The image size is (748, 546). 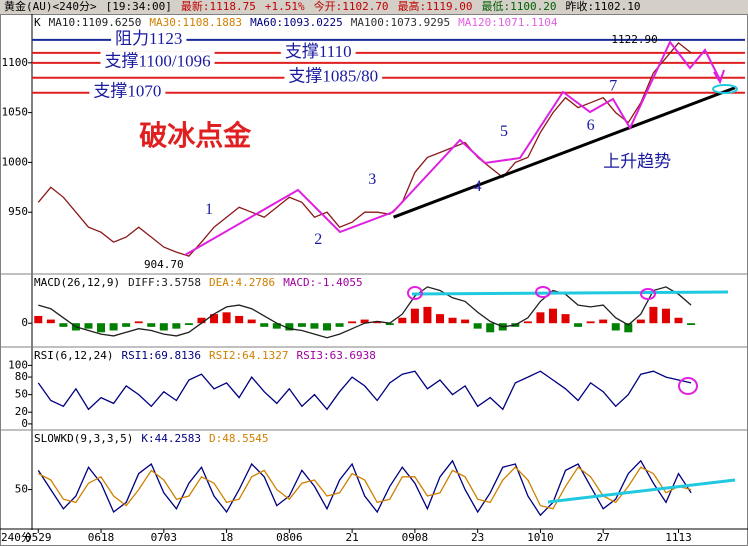 What do you see at coordinates (15, 112) in the screenshot?
I see `y-tick-label: 1050` at bounding box center [15, 112].